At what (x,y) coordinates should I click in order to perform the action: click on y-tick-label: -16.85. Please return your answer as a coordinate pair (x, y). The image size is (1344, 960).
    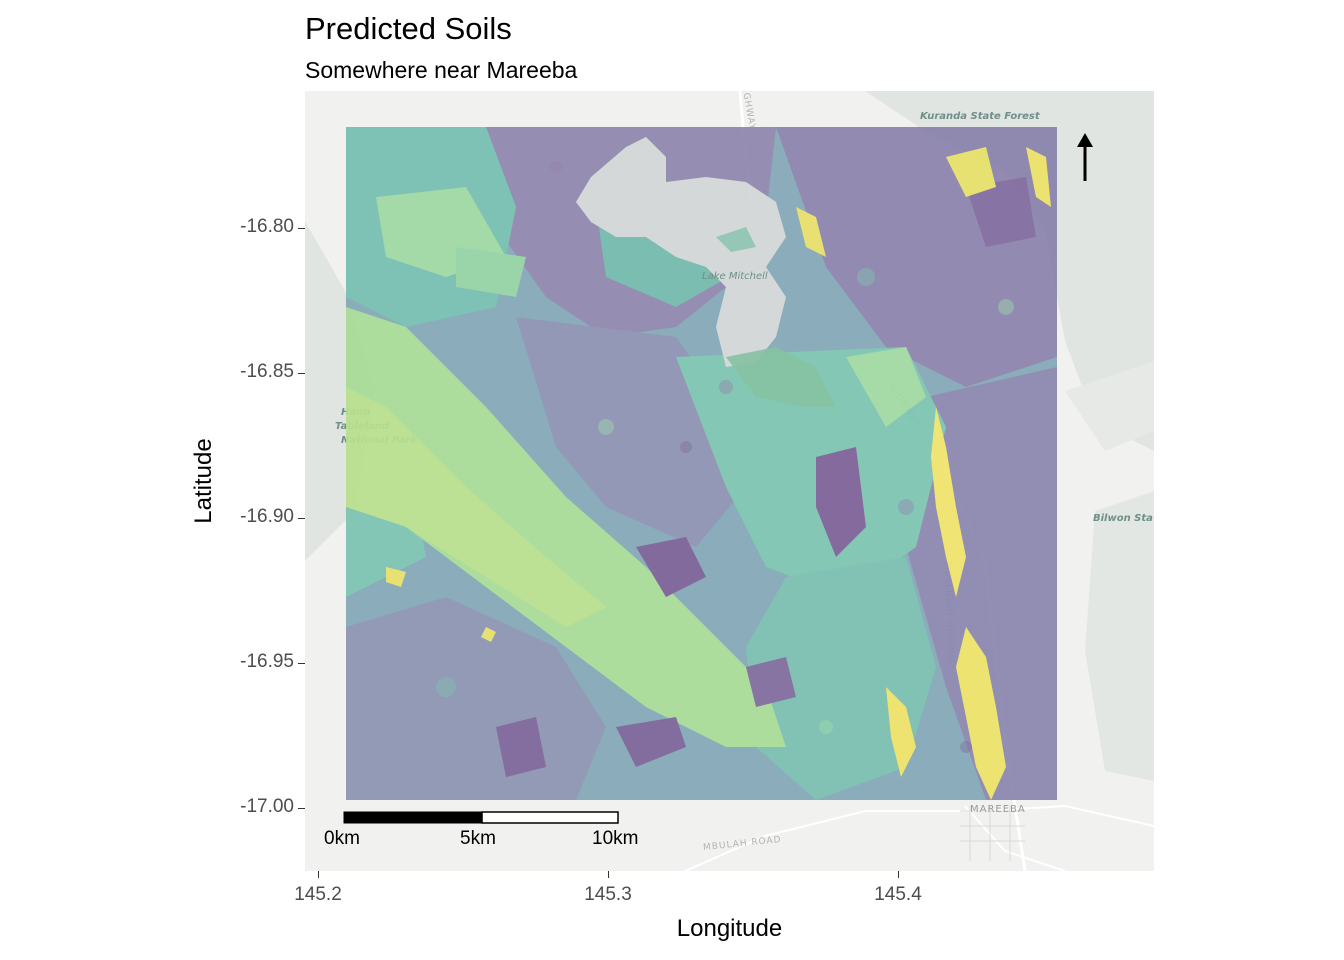
    Looking at the image, I should click on (267, 371).